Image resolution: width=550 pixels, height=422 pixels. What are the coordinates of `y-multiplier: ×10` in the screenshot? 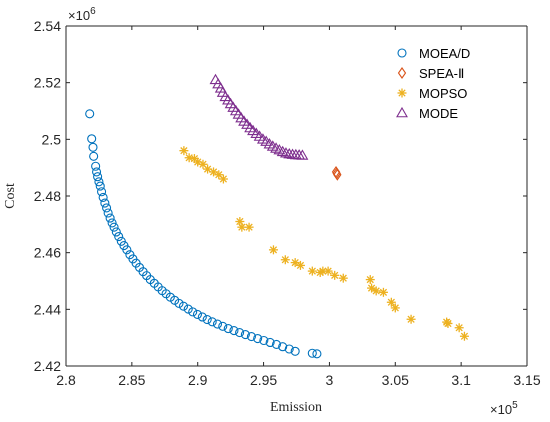 It's located at (79, 15).